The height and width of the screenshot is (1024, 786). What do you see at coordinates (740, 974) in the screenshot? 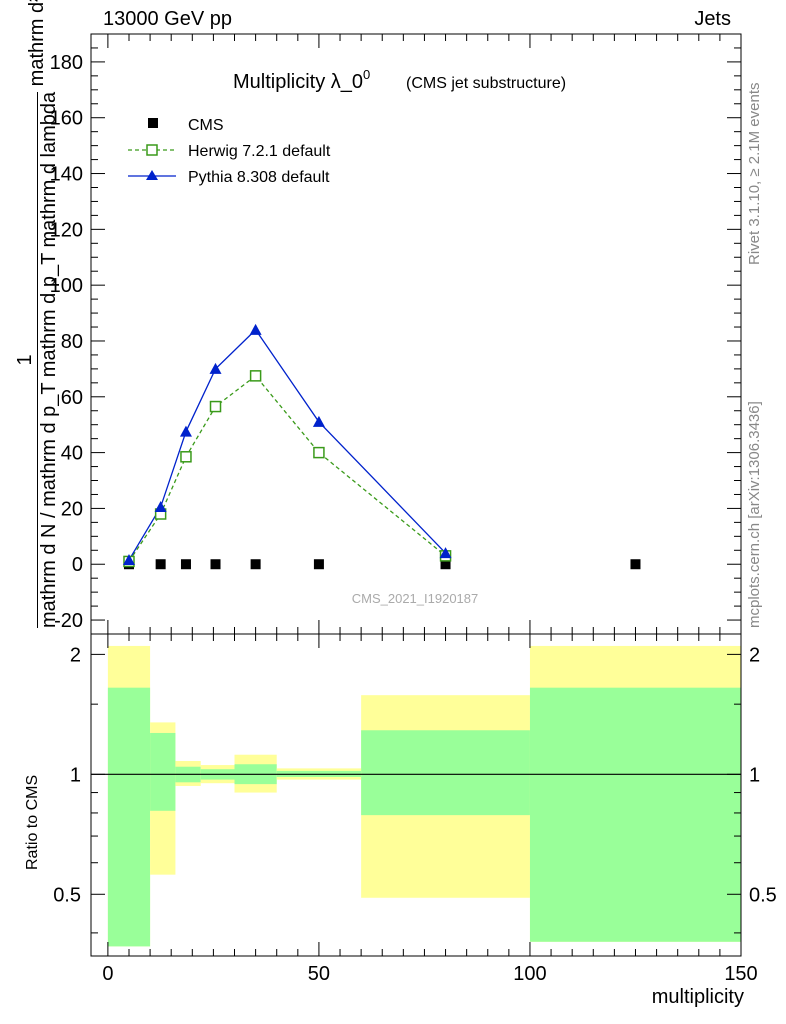
I see `x-tick-label: 150` at bounding box center [740, 974].